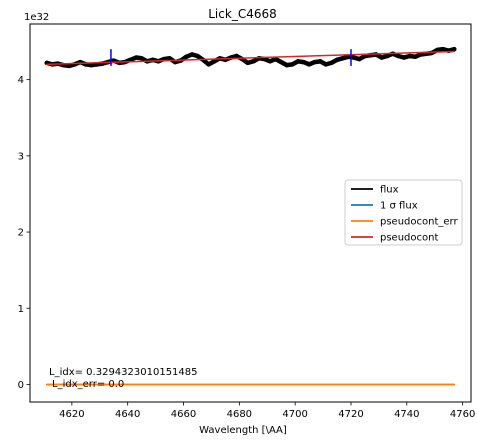  What do you see at coordinates (21, 385) in the screenshot?
I see `y-tick-label: 0` at bounding box center [21, 385].